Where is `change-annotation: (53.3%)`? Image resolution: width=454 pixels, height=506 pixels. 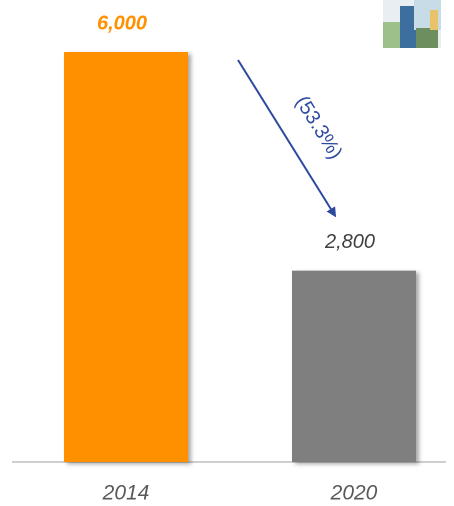
change-annotation: (53.3%) is located at coordinates (319, 127).